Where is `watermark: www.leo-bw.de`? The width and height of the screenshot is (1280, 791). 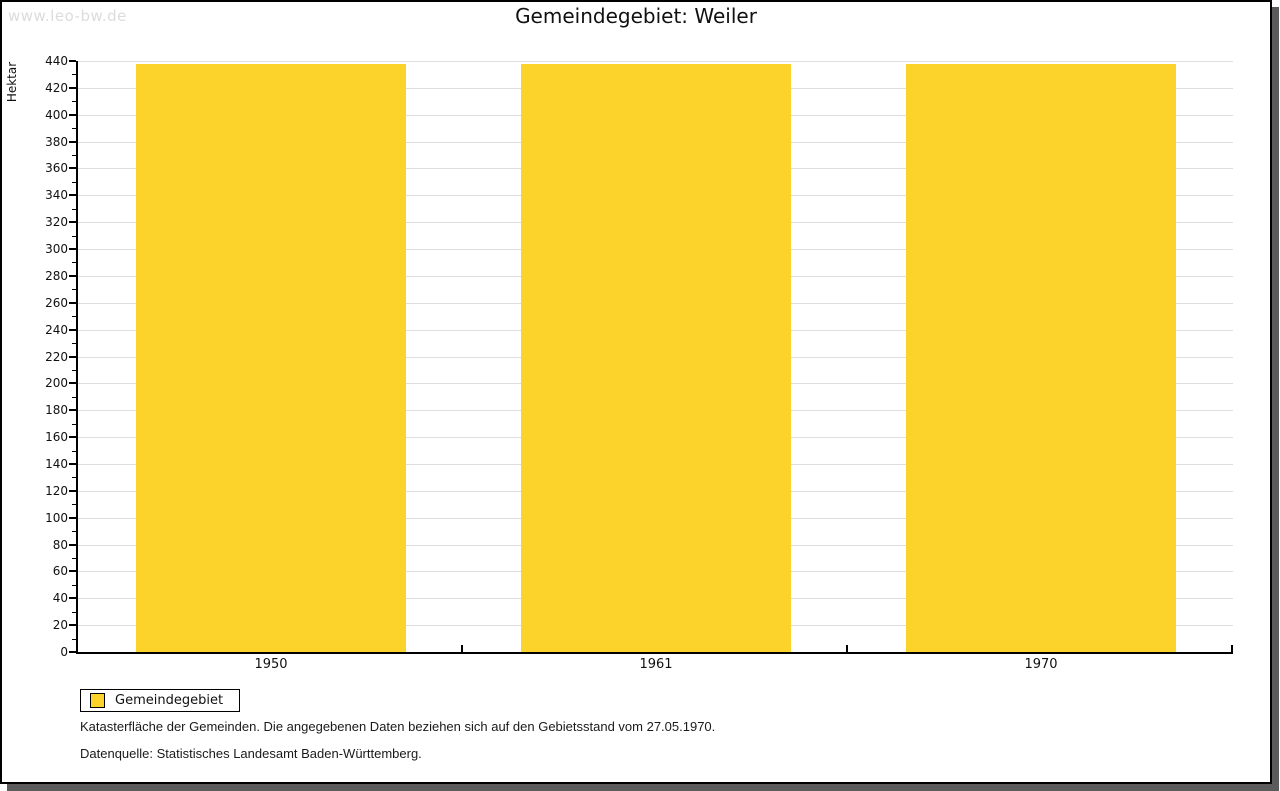
watermark: www.leo-bw.de is located at coordinates (67, 16).